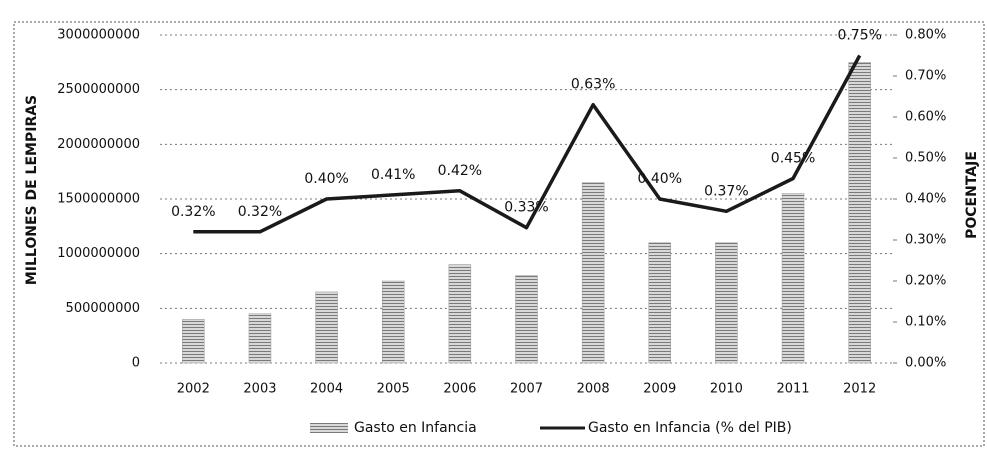 Image resolution: width=987 pixels, height=449 pixels. Describe the element at coordinates (459, 389) in the screenshot. I see `x-tick-label: 2006` at that location.